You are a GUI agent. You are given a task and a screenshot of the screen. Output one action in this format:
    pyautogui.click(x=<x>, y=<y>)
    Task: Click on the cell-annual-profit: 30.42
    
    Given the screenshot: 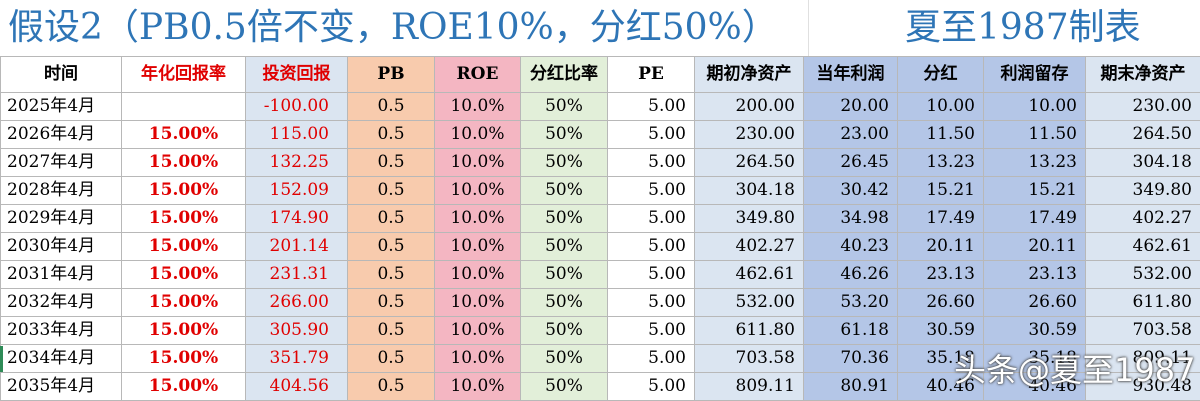 What is the action you would take?
    pyautogui.click(x=851, y=191)
    